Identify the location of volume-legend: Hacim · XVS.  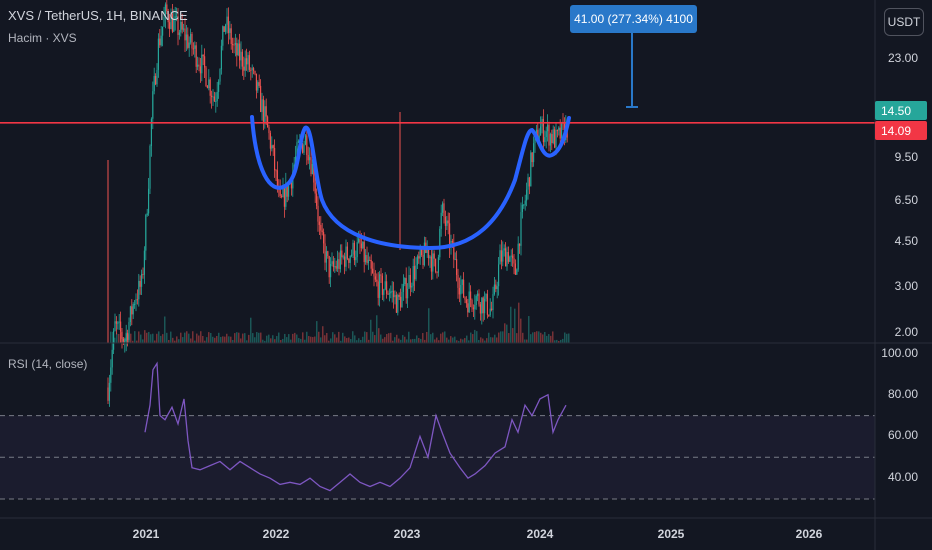
(42, 38).